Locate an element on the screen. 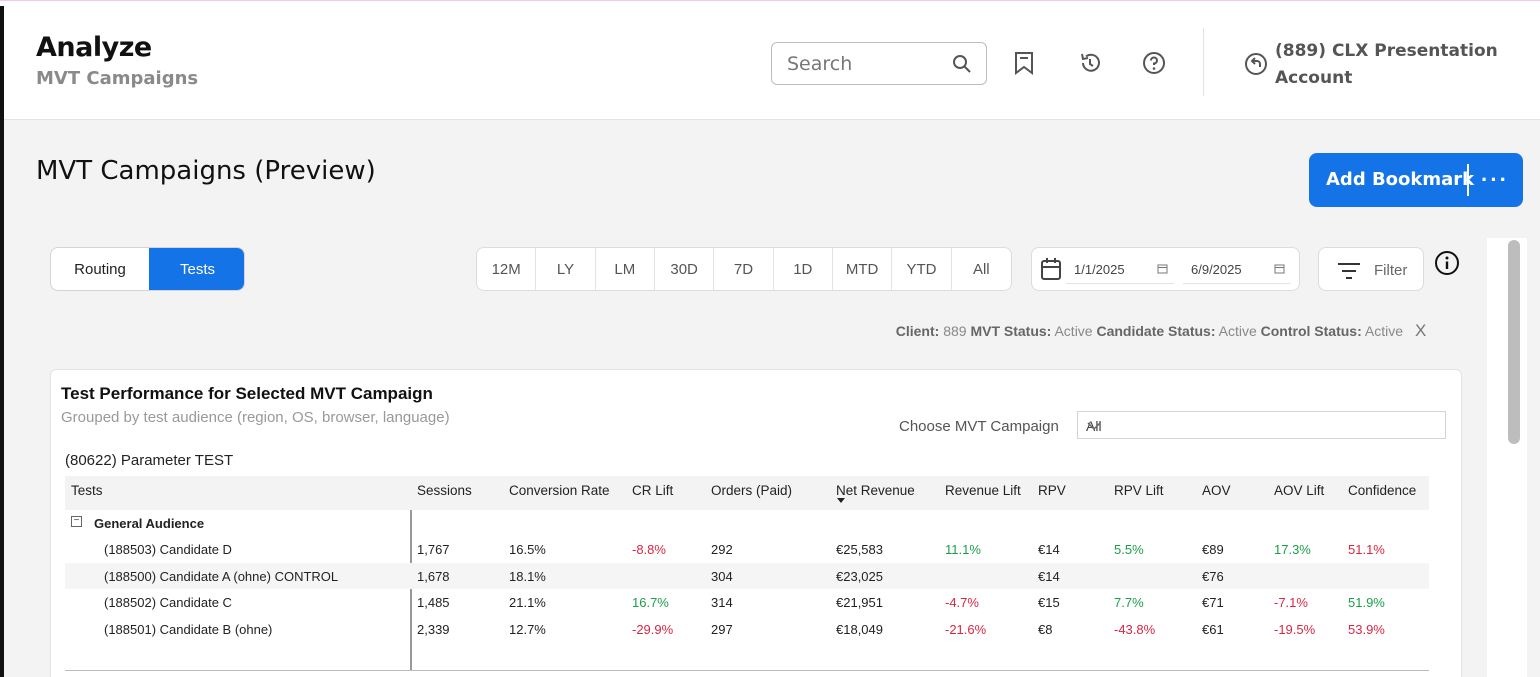 This screenshot has height=677, width=1540. cell-aov: €76 is located at coordinates (1213, 576).